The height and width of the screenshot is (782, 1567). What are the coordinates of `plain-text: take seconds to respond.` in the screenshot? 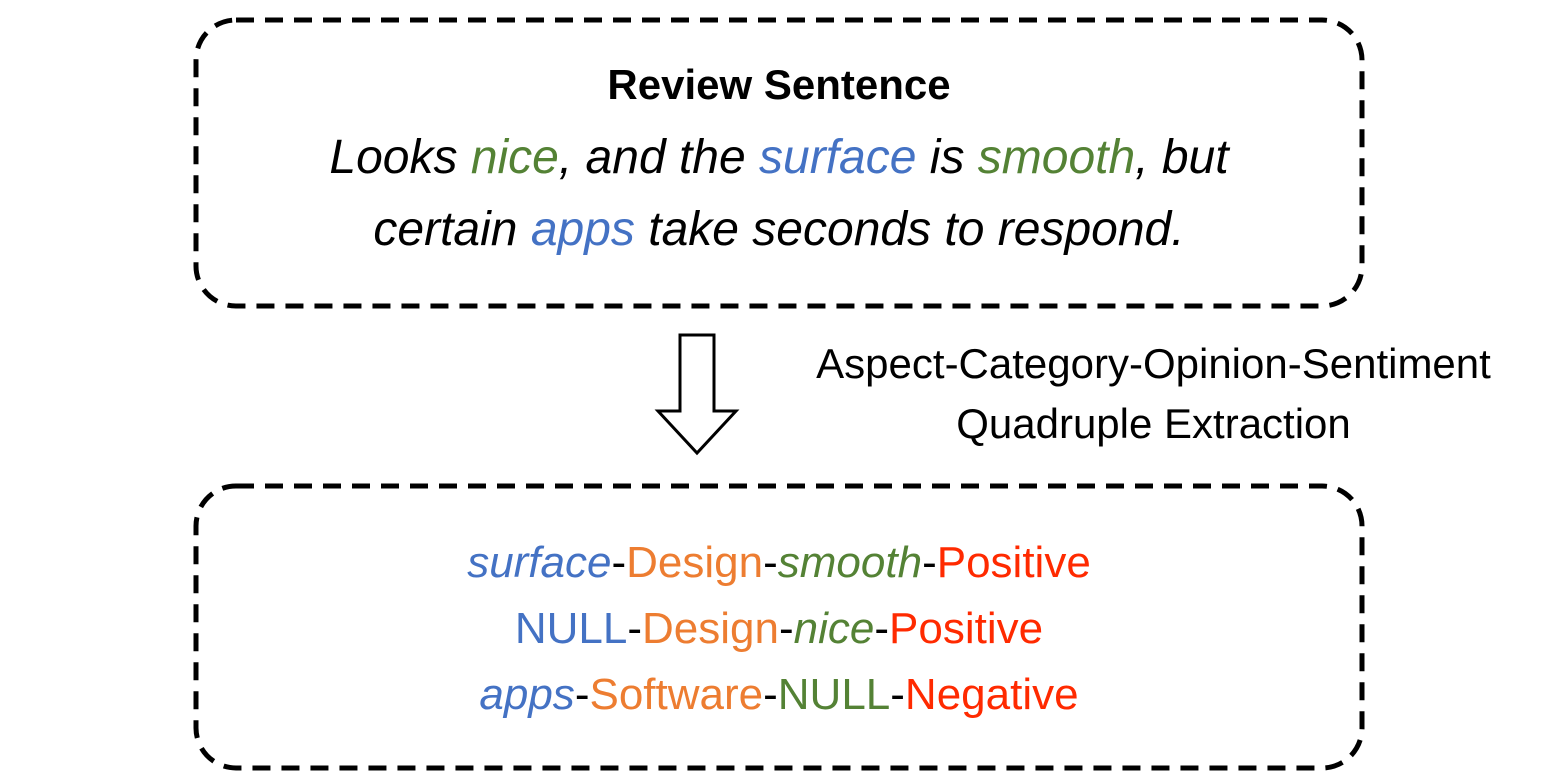 It's located at (910, 229).